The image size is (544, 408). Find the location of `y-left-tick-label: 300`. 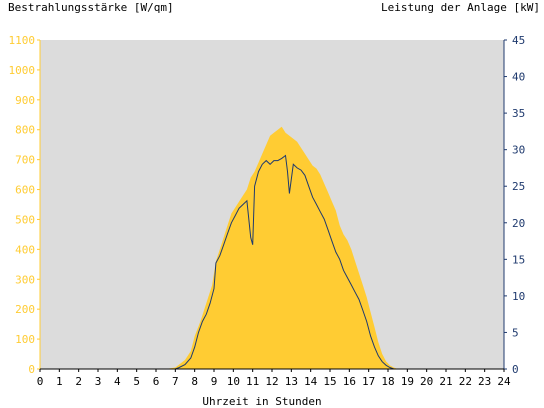

y-left-tick-label: 300 is located at coordinates (25, 279).